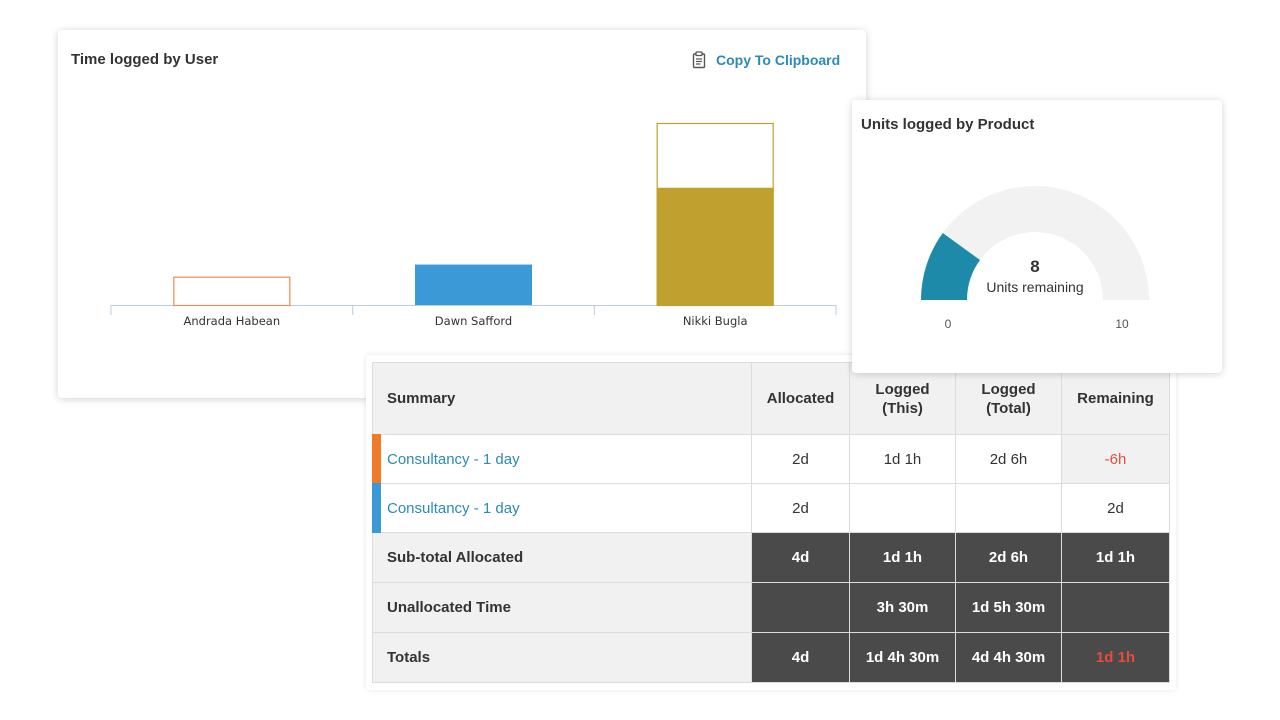  I want to click on remaining-cell: -6h, so click(1115, 459).